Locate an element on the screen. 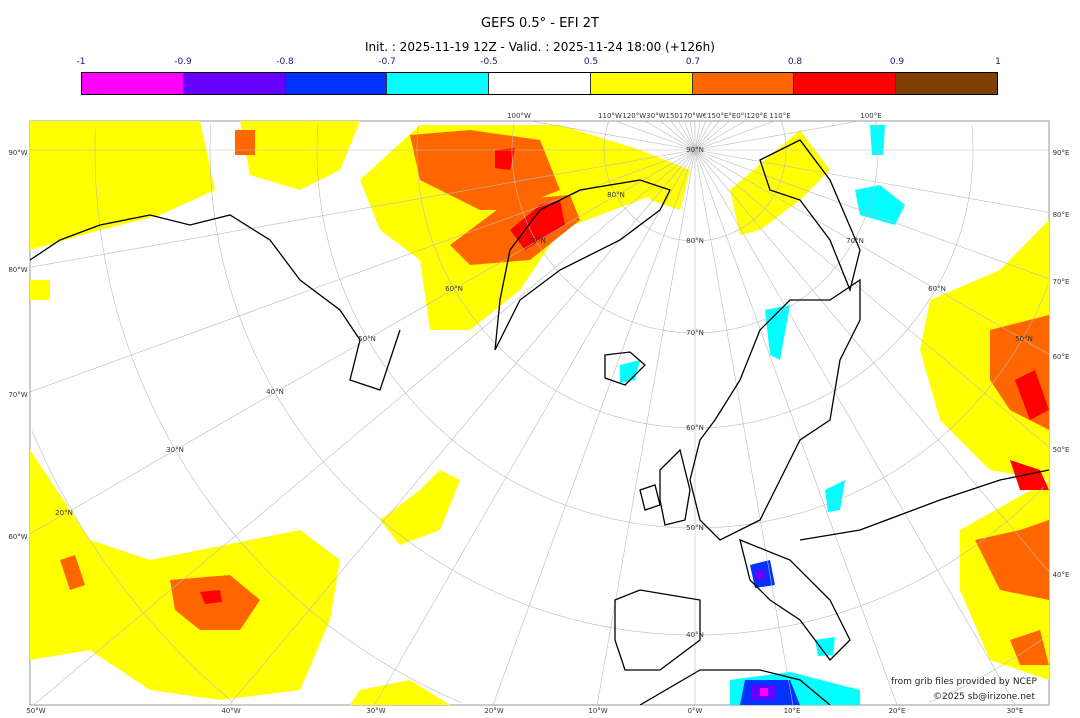  colorbar-tick: 0.8 is located at coordinates (795, 62).